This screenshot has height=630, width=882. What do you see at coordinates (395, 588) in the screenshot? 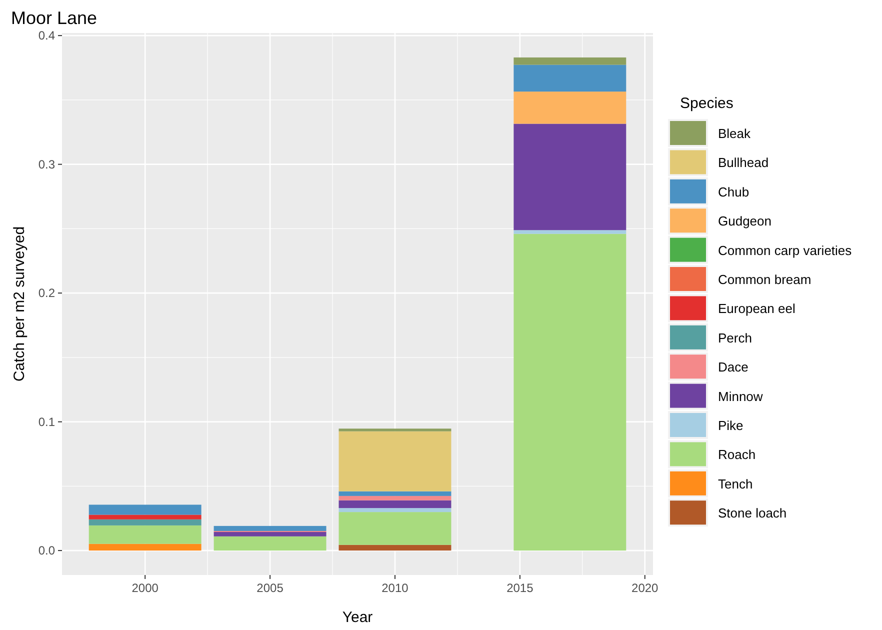
I see `x-tick-label: 2010` at bounding box center [395, 588].